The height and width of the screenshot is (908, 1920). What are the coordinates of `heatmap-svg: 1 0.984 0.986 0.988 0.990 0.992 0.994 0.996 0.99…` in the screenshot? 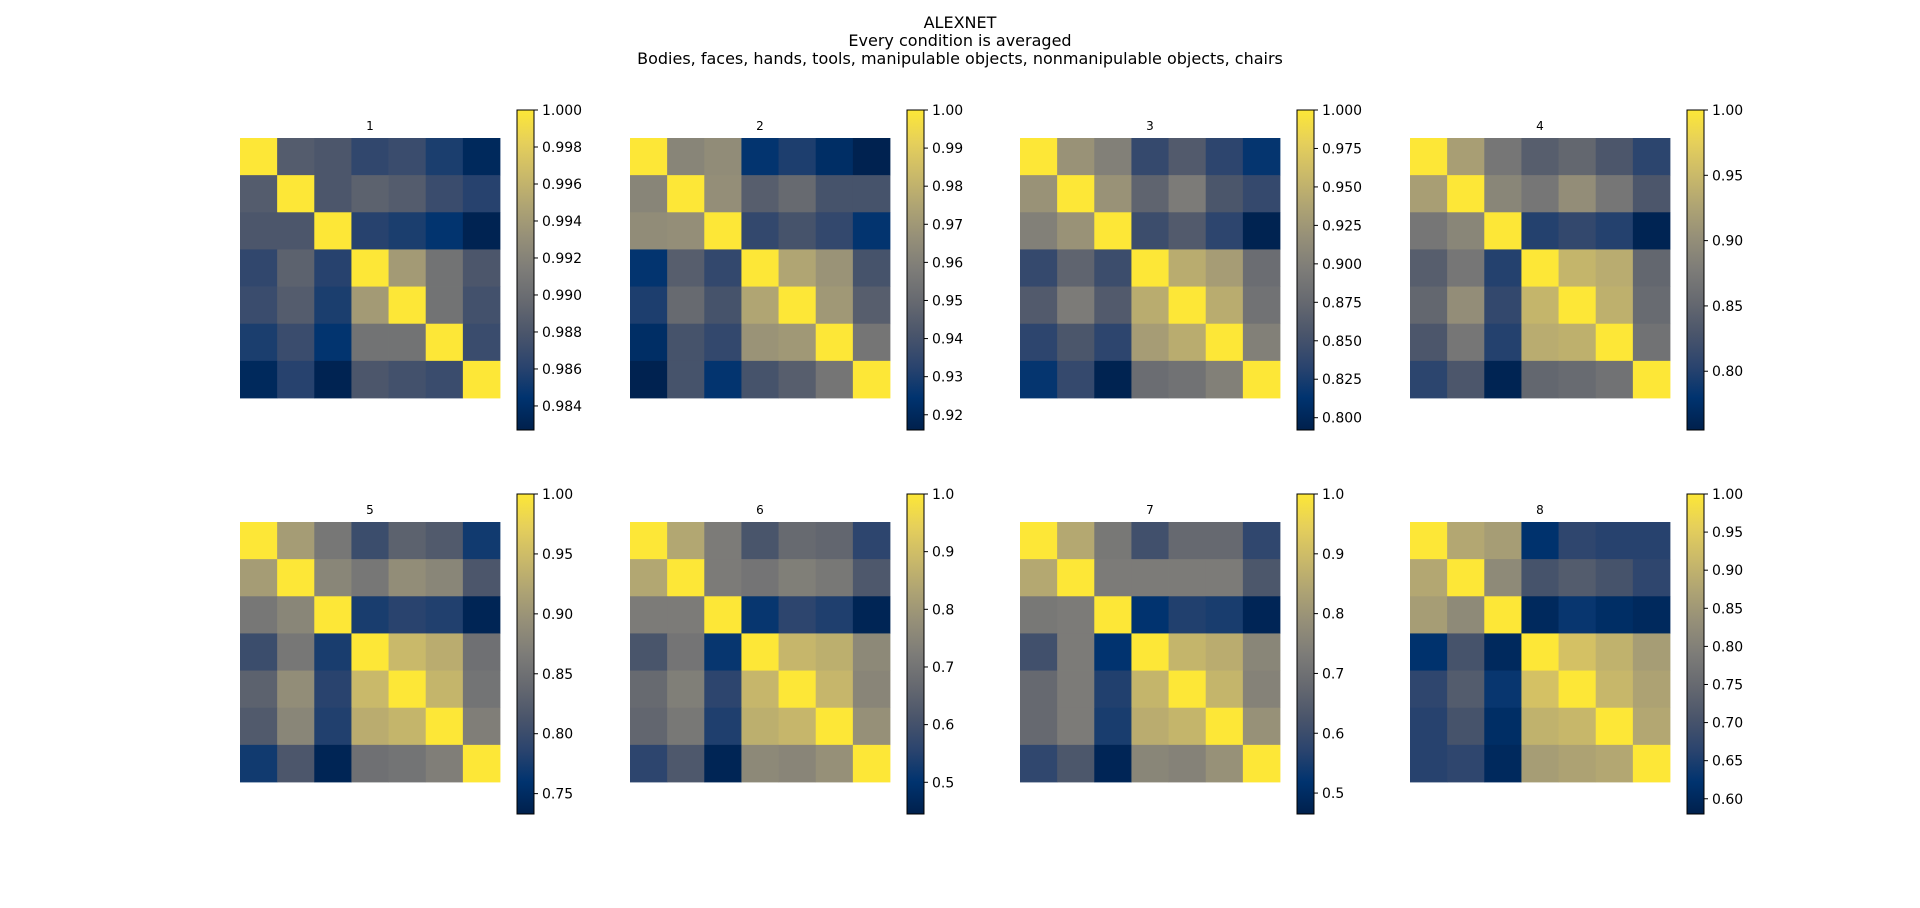 It's located at (411, 267).